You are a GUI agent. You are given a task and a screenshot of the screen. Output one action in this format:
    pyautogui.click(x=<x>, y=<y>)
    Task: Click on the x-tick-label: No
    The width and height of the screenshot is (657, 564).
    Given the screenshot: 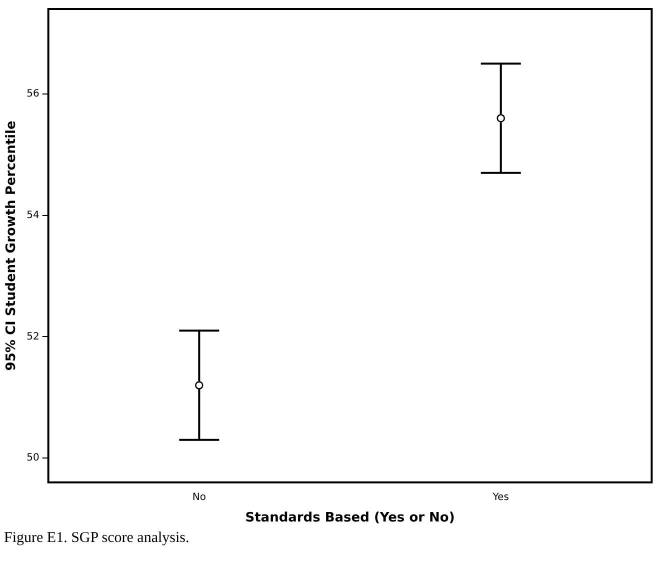 What is the action you would take?
    pyautogui.click(x=199, y=497)
    